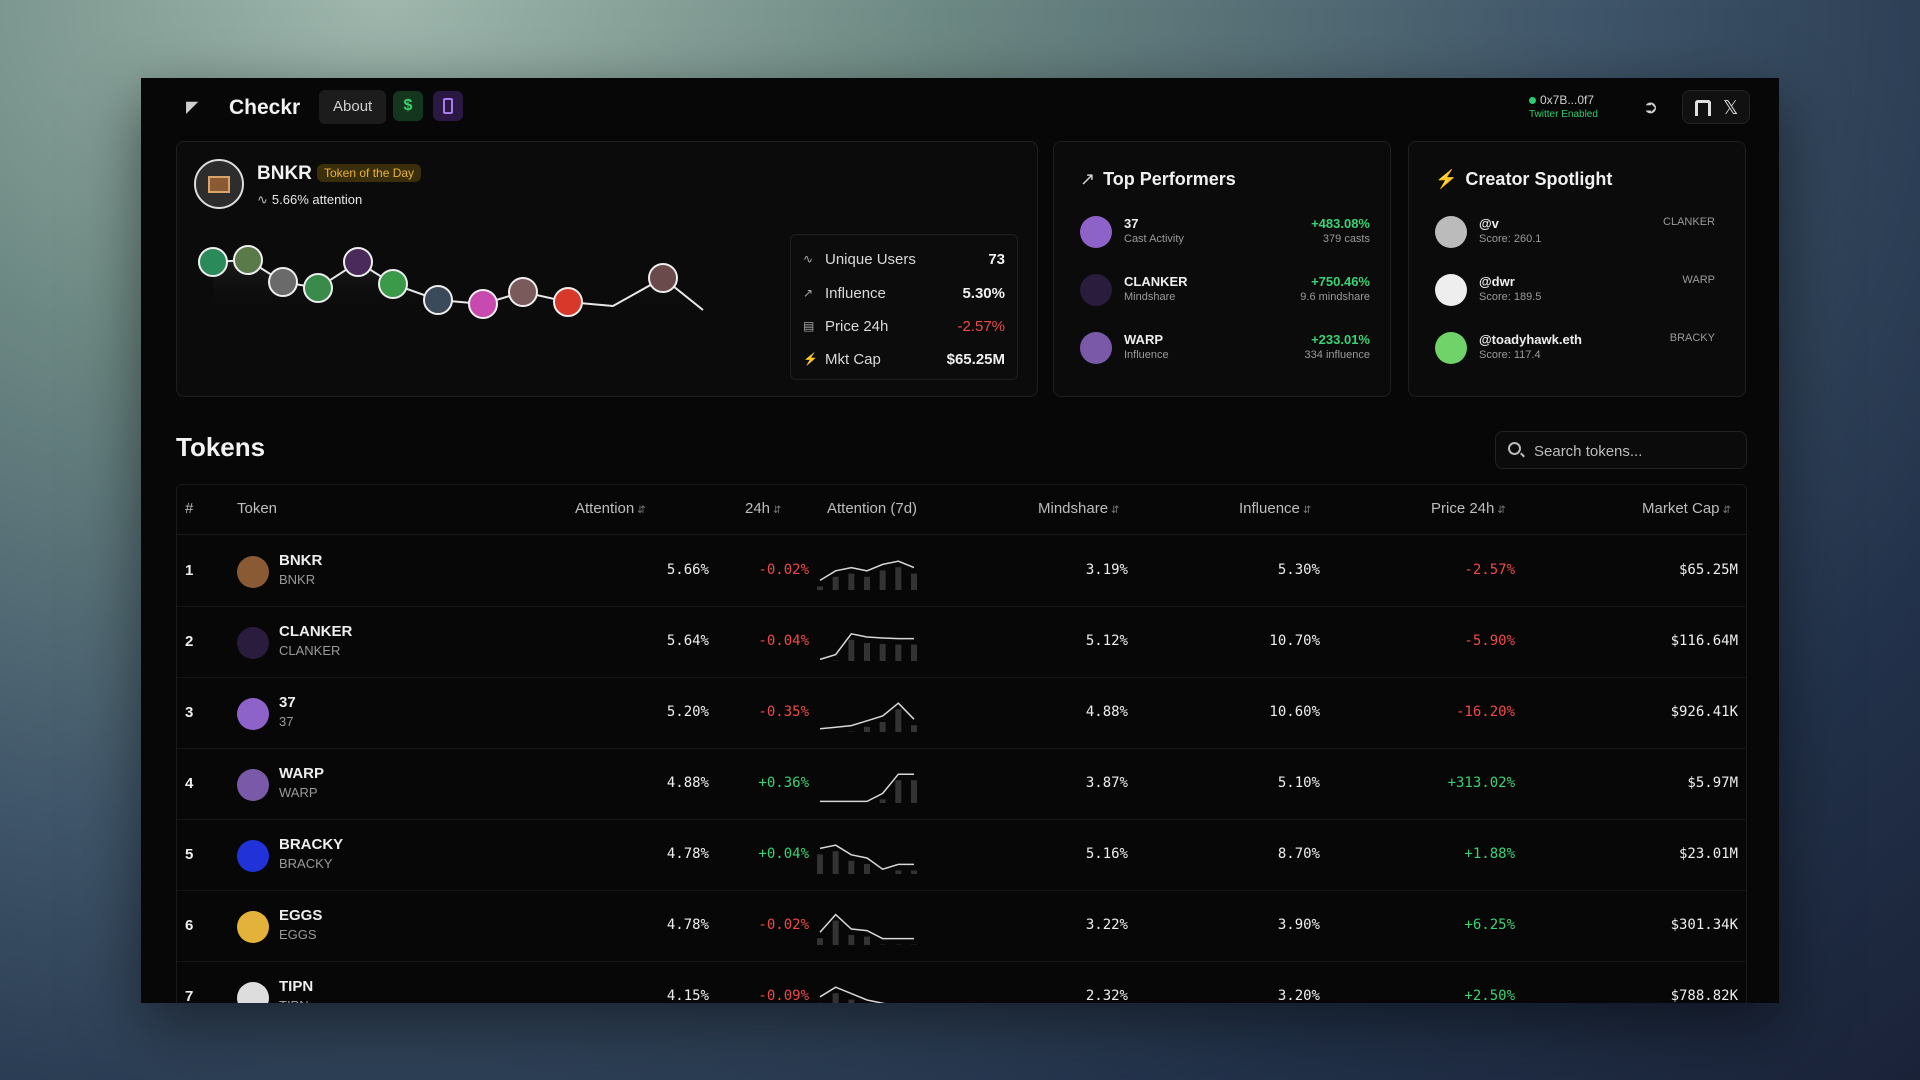 The width and height of the screenshot is (1920, 1080). Describe the element at coordinates (610, 508) in the screenshot. I see `col-attention: Attention ⇵` at that location.